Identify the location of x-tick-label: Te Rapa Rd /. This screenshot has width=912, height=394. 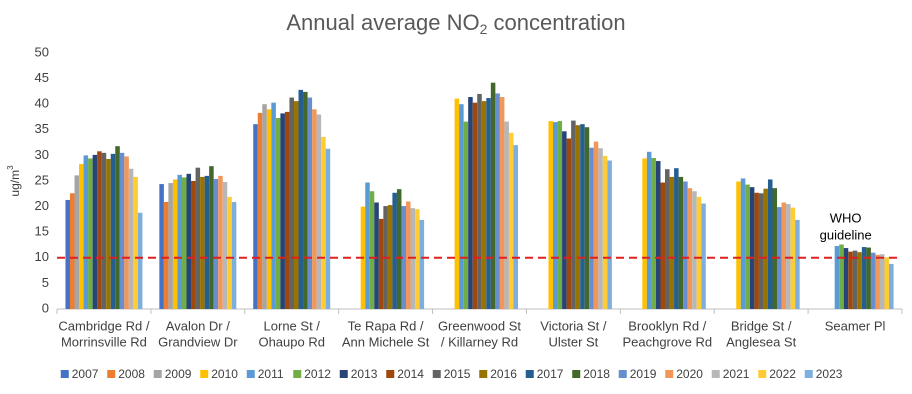
(386, 325).